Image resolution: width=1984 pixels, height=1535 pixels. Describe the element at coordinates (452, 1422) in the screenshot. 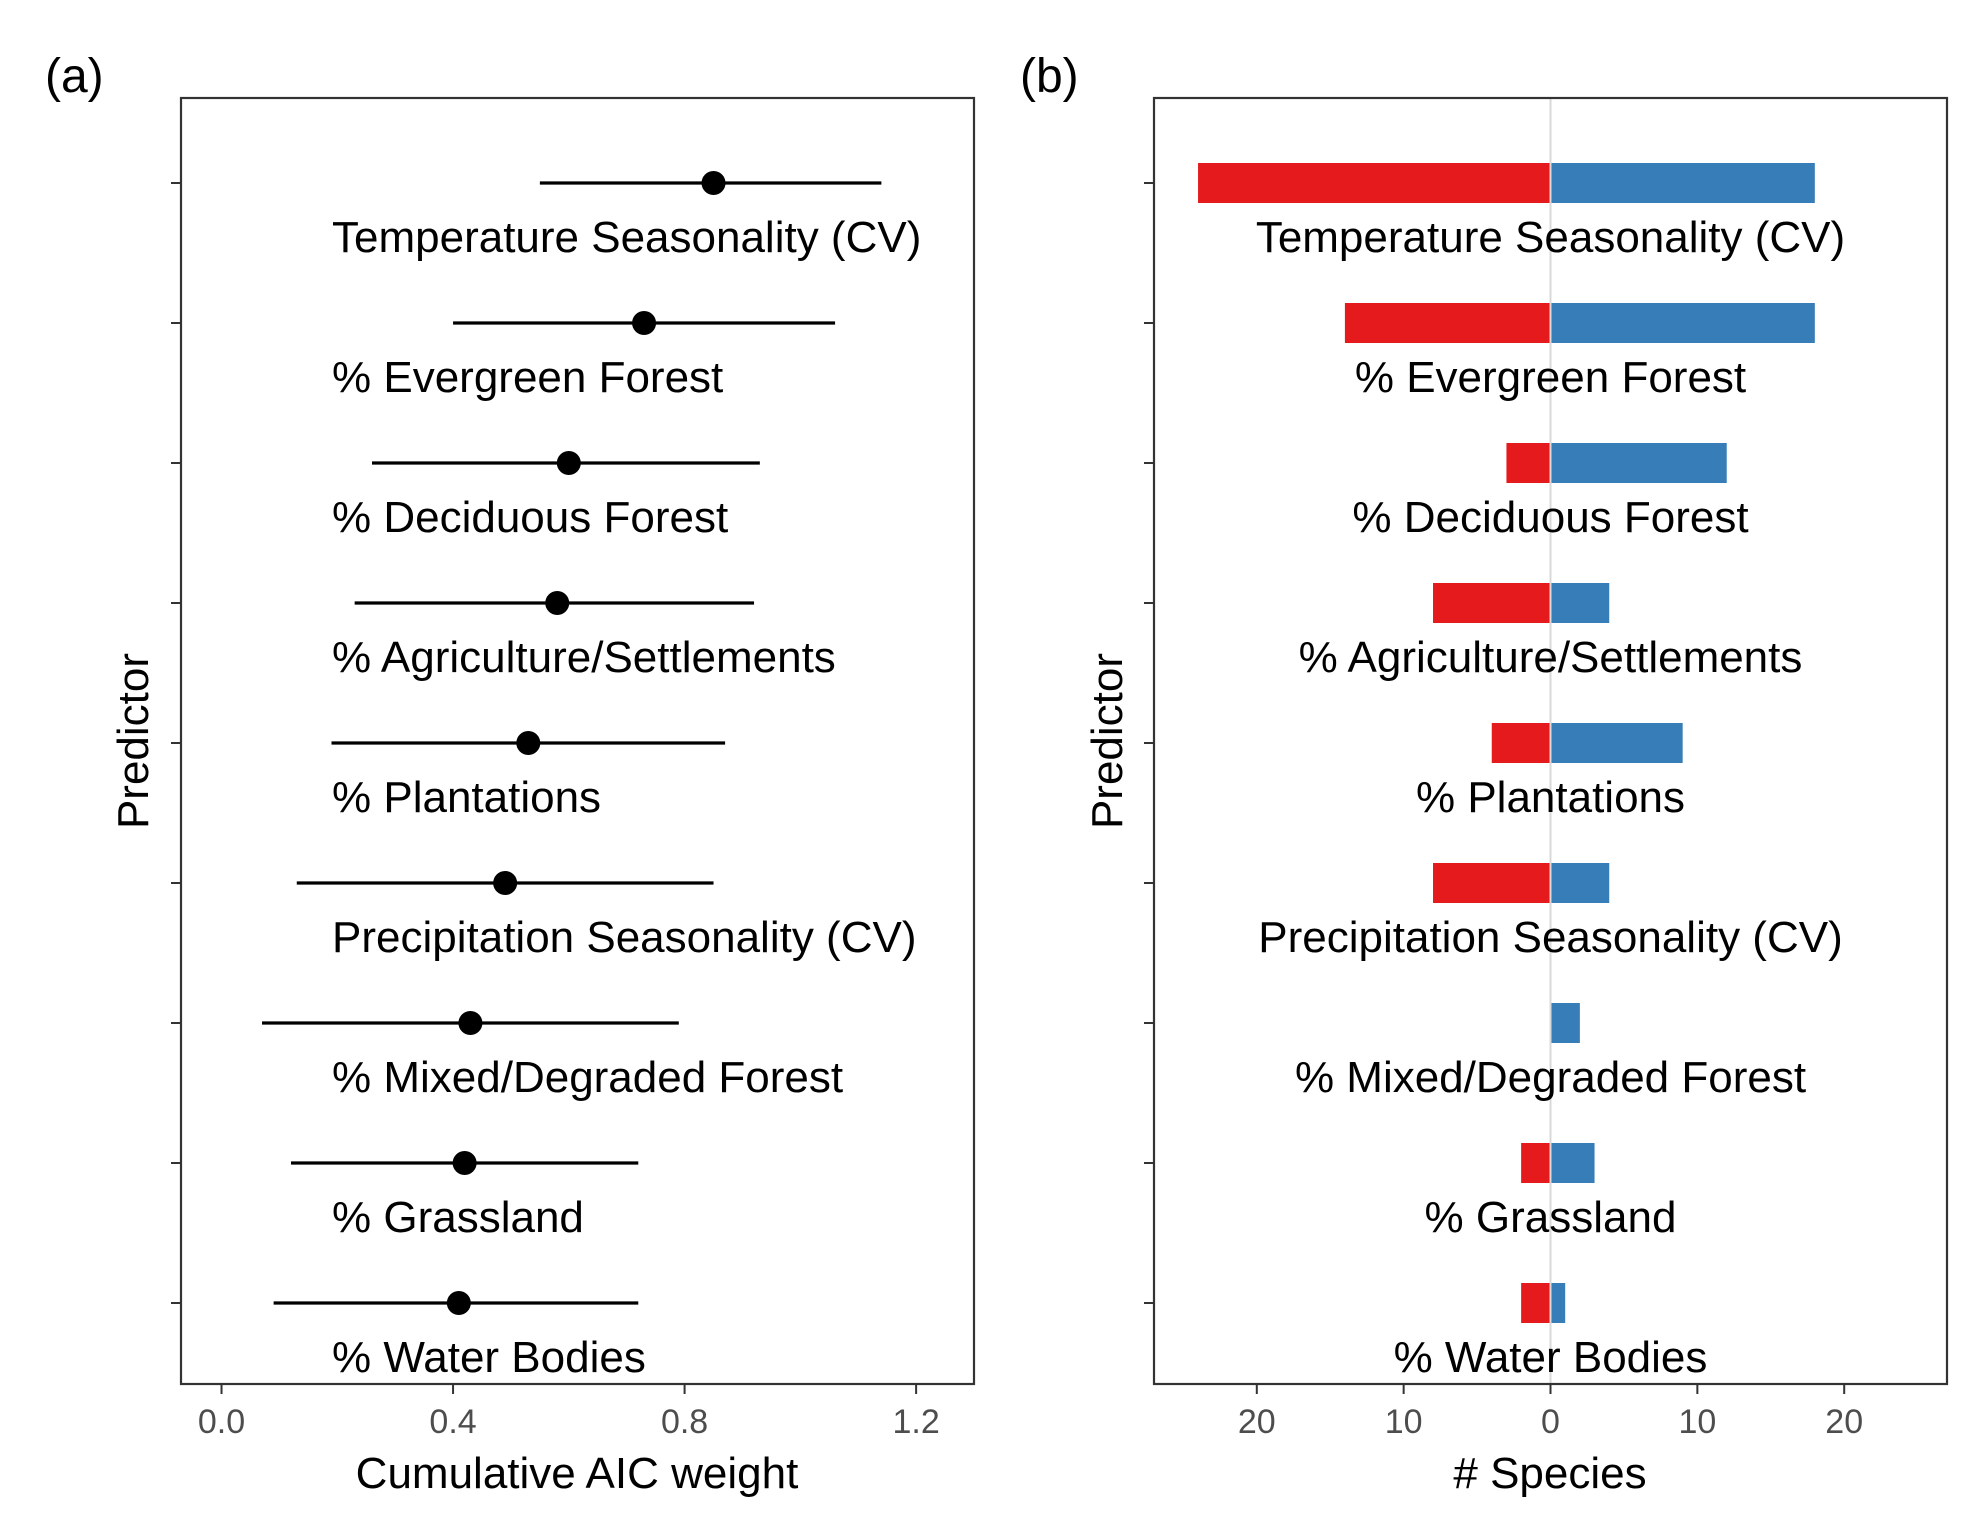

I see `panel-a-x-tick-label-1: 0.4` at that location.